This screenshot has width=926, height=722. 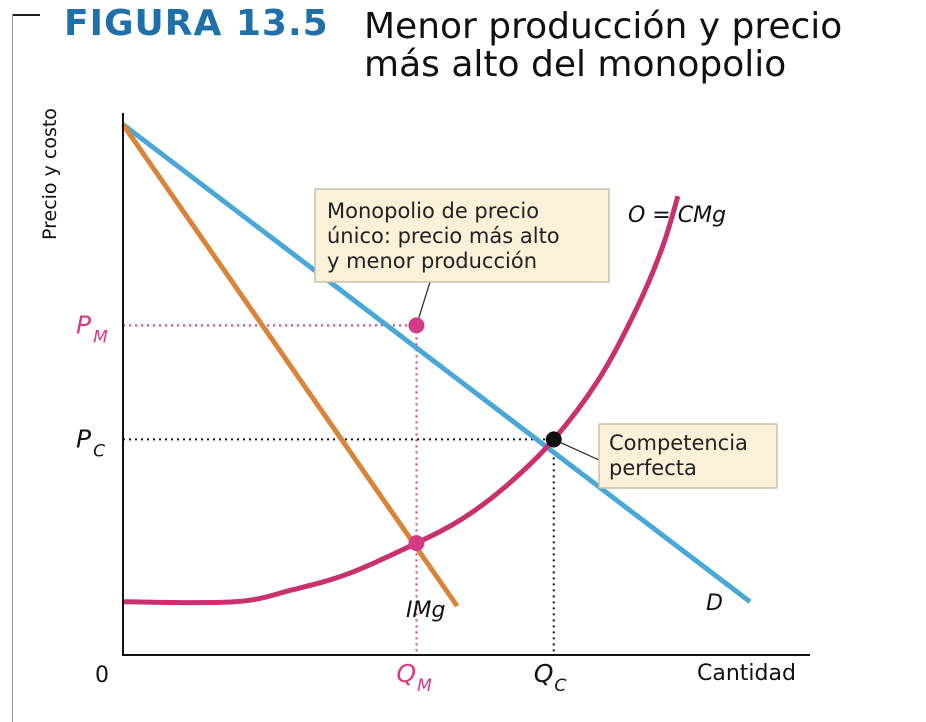 I want to click on y-axis-label: Precio y costo, so click(x=50, y=174).